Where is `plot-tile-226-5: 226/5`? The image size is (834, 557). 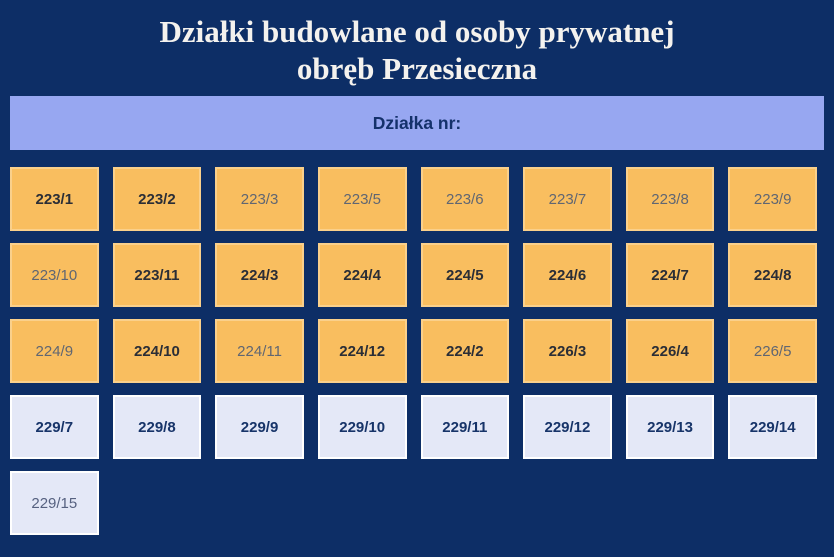 plot-tile-226-5: 226/5 is located at coordinates (772, 351).